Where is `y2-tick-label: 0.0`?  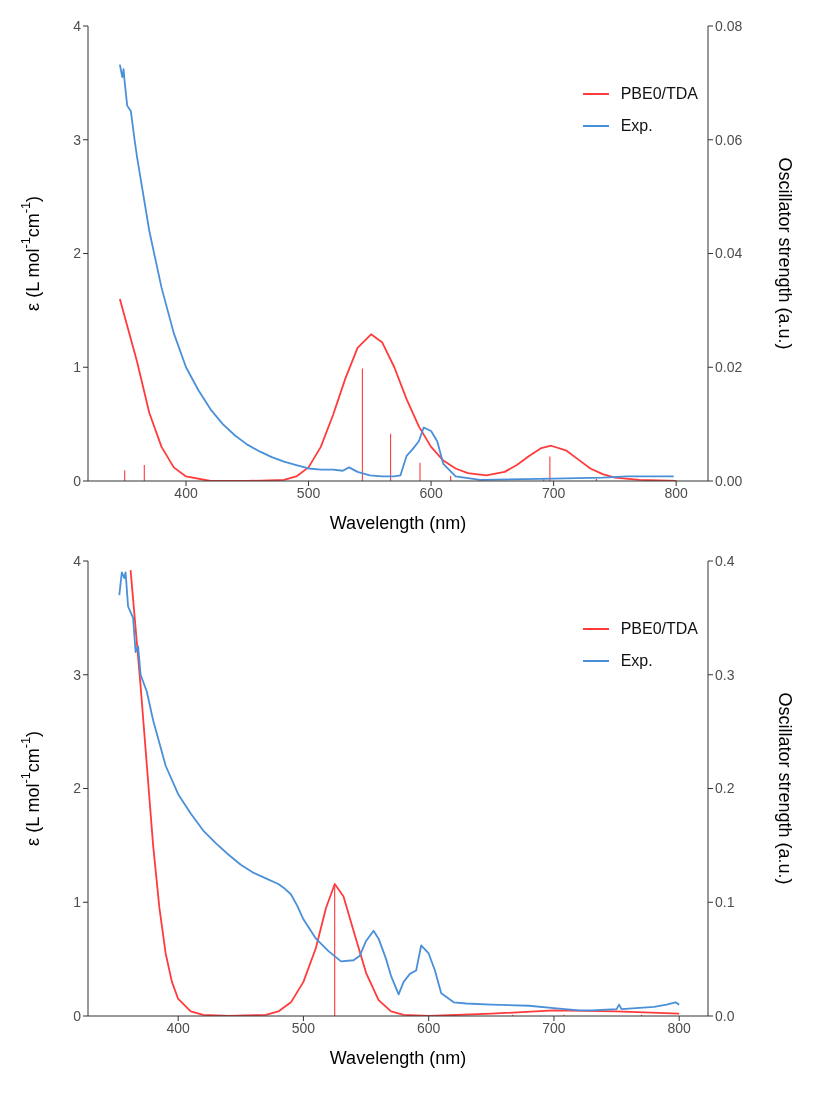
y2-tick-label: 0.0 is located at coordinates (725, 1015).